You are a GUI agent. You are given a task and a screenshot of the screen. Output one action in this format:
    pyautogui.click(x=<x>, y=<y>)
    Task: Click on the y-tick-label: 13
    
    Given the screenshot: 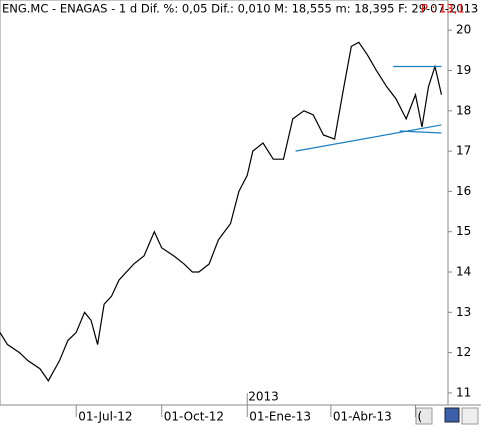 What is the action you would take?
    pyautogui.click(x=463, y=312)
    